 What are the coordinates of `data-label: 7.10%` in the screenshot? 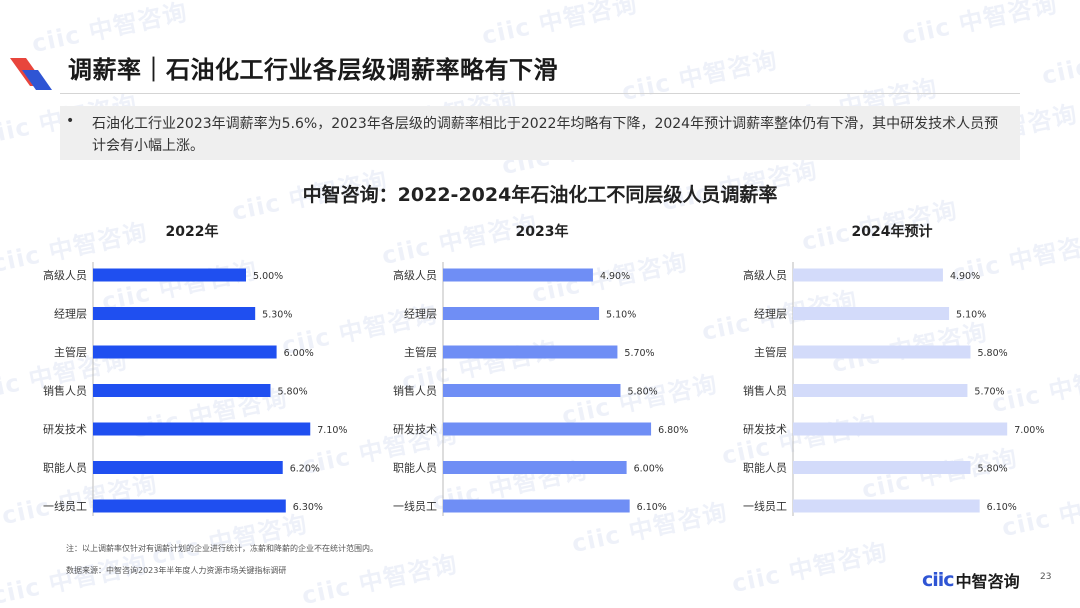 It's located at (332, 430).